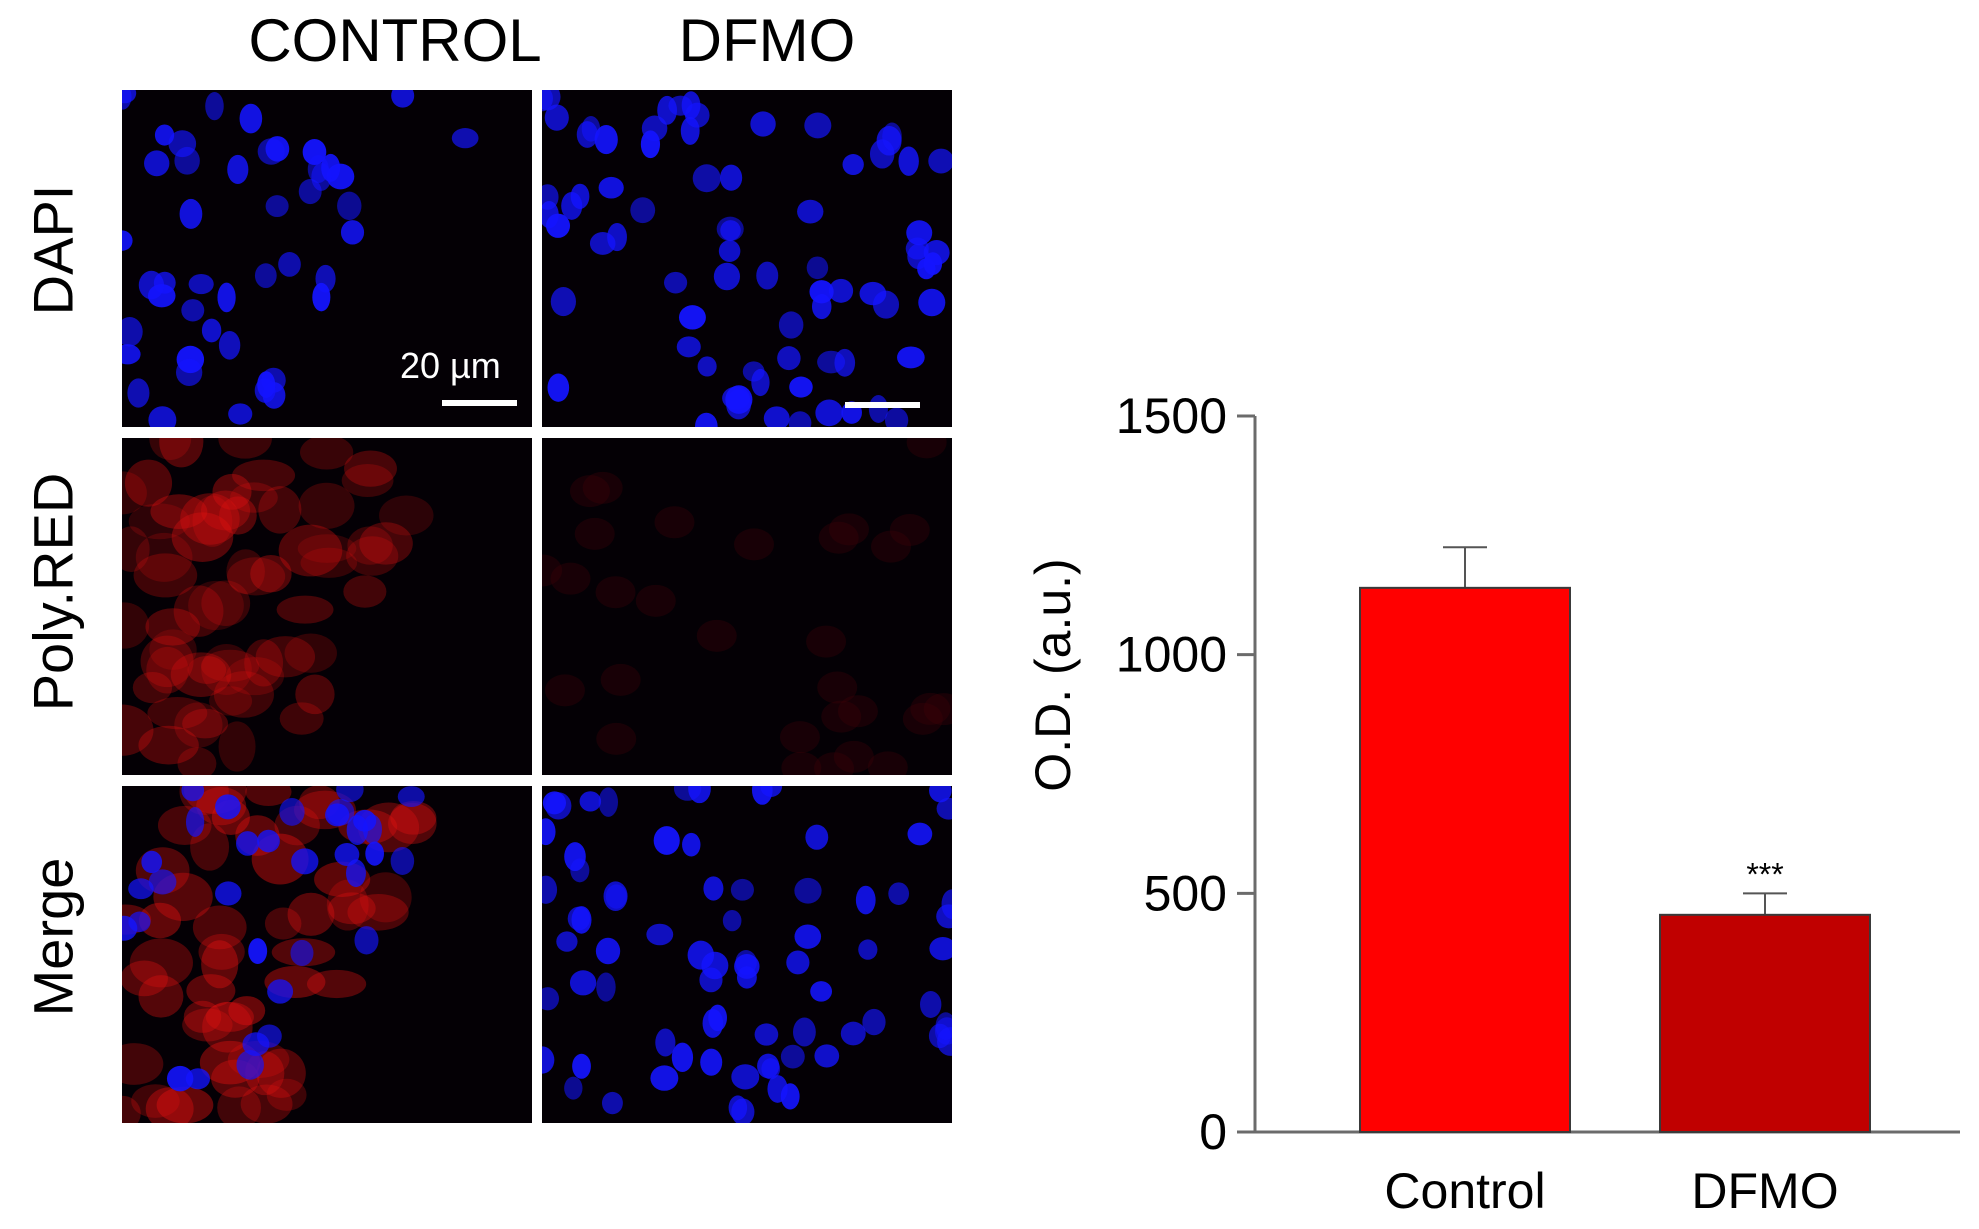 This screenshot has width=1979, height=1229. I want to click on x-category-label: DFMO, so click(1764, 1191).